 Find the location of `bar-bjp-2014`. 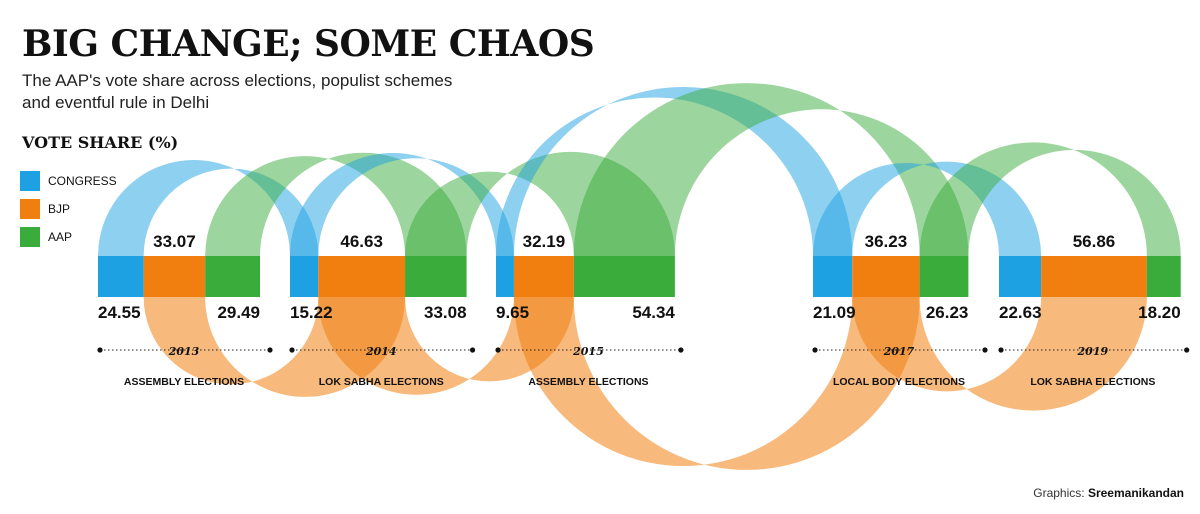

bar-bjp-2014 is located at coordinates (362, 276).